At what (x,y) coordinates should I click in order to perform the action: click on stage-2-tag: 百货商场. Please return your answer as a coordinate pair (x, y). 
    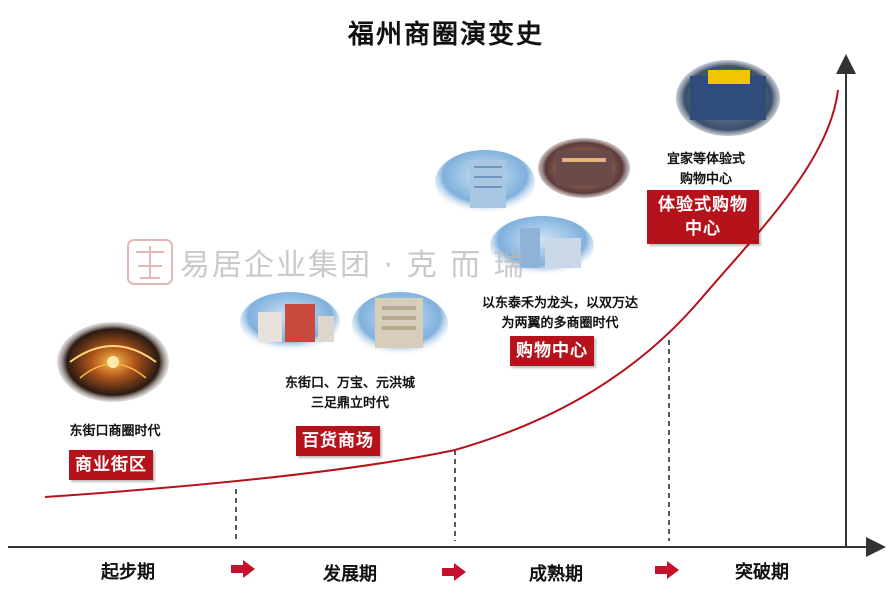
    Looking at the image, I should click on (338, 441).